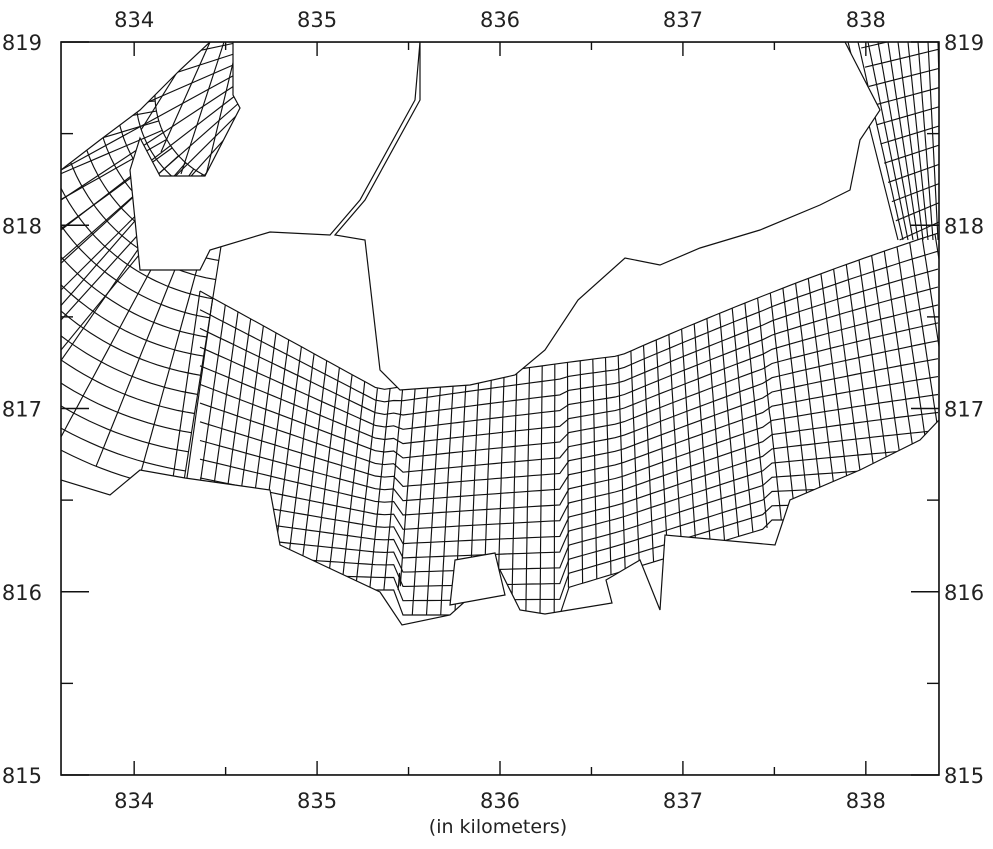 The width and height of the screenshot is (993, 849). I want to click on y-tick-label-right: 817, so click(964, 410).